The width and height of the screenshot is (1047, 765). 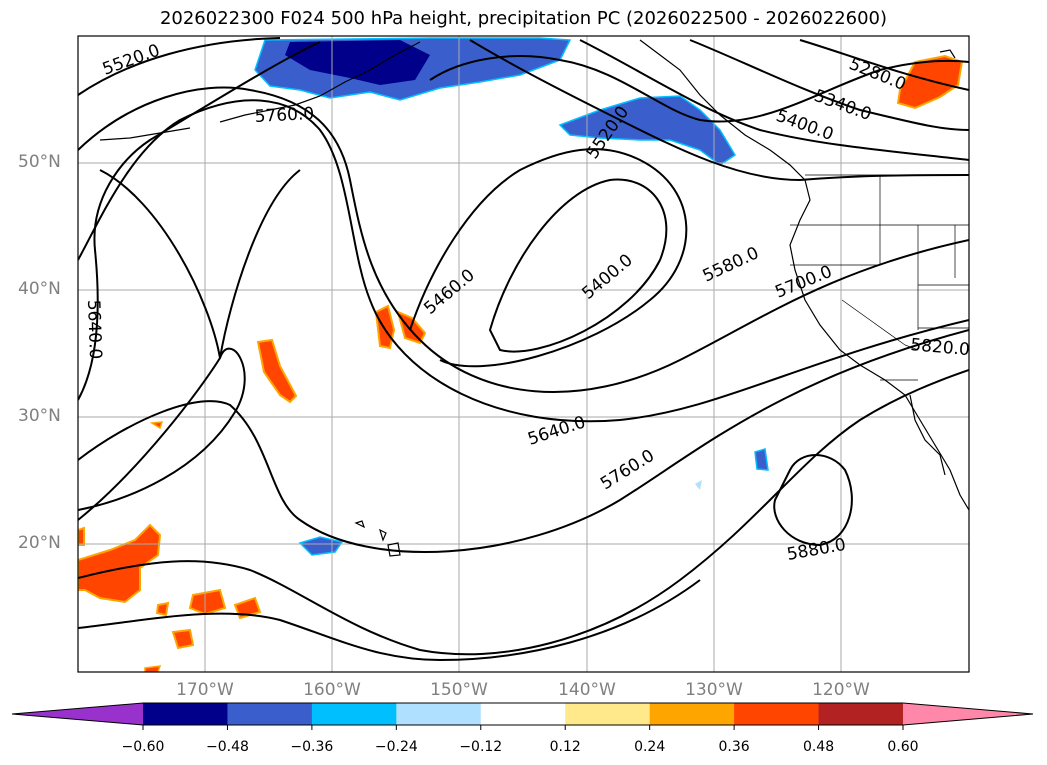 I want to click on lon-label-130w: 130°W, so click(x=714, y=690).